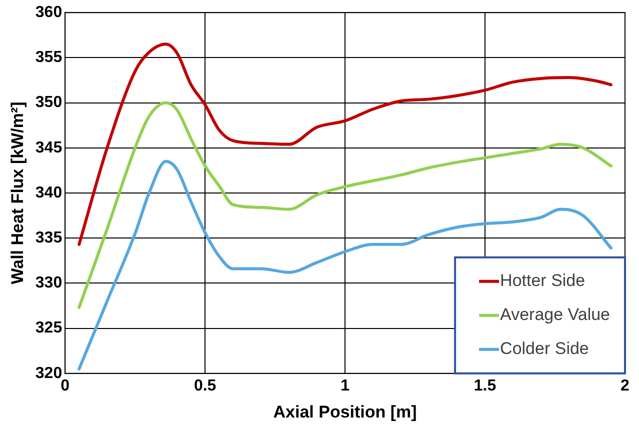 This screenshot has height=431, width=639. Describe the element at coordinates (345, 385) in the screenshot. I see `x-tick-label: 1` at that location.